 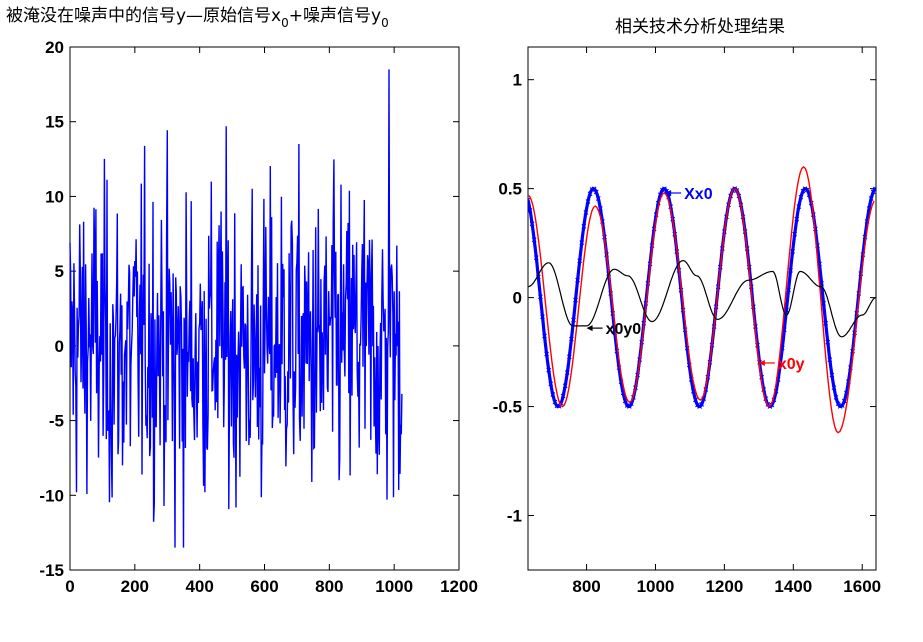 I want to click on left-title-sub0b: 0, so click(x=385, y=23).